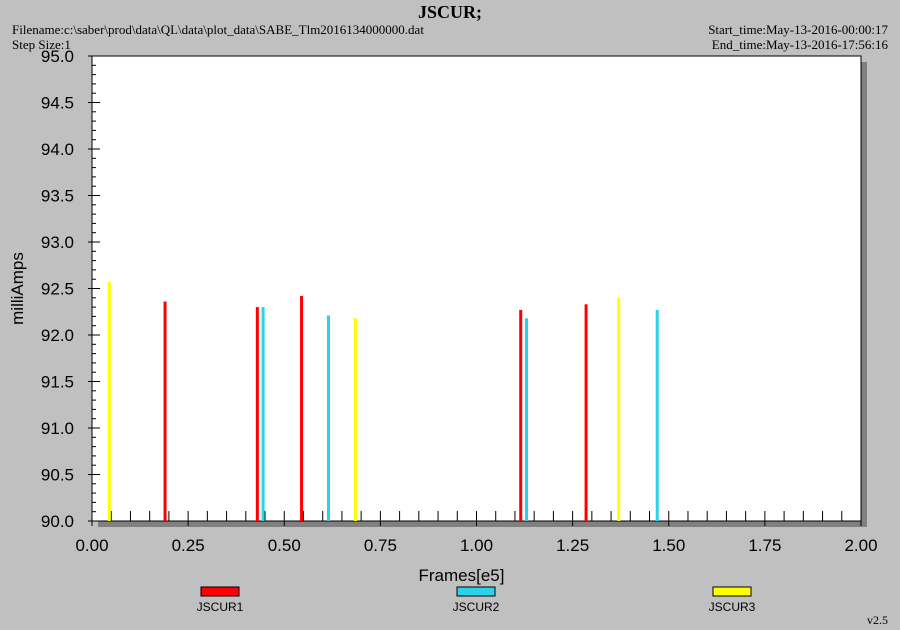 The width and height of the screenshot is (900, 630). Describe the element at coordinates (57, 242) in the screenshot. I see `y-tick-label: 93.0` at that location.